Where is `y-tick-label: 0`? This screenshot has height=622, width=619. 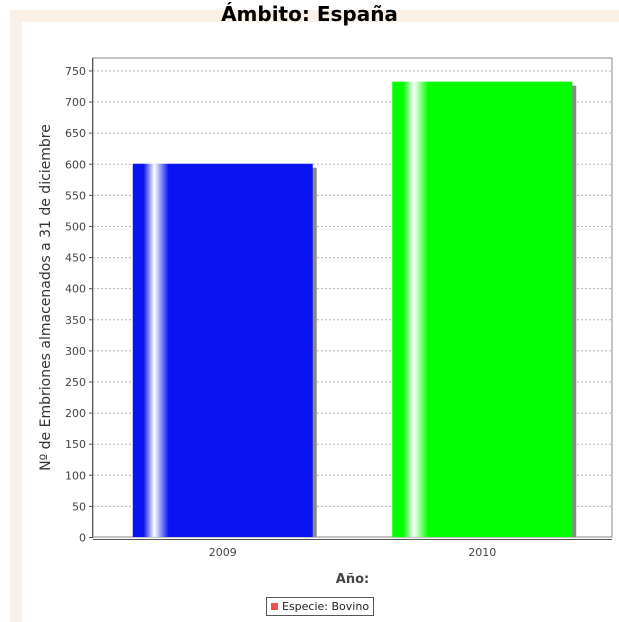
y-tick-label: 0 is located at coordinates (82, 538).